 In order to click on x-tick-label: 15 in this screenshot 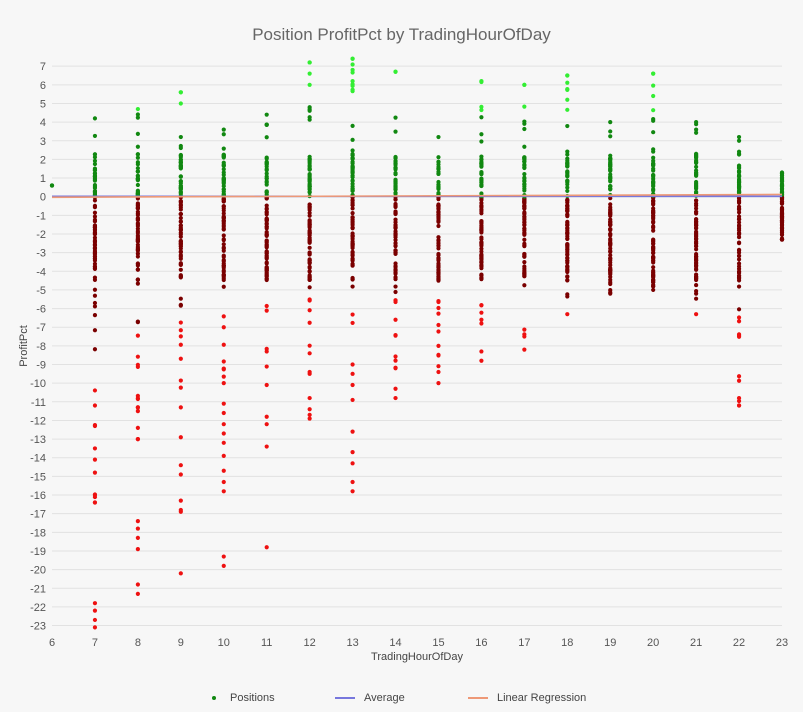, I will do `click(438, 643)`.